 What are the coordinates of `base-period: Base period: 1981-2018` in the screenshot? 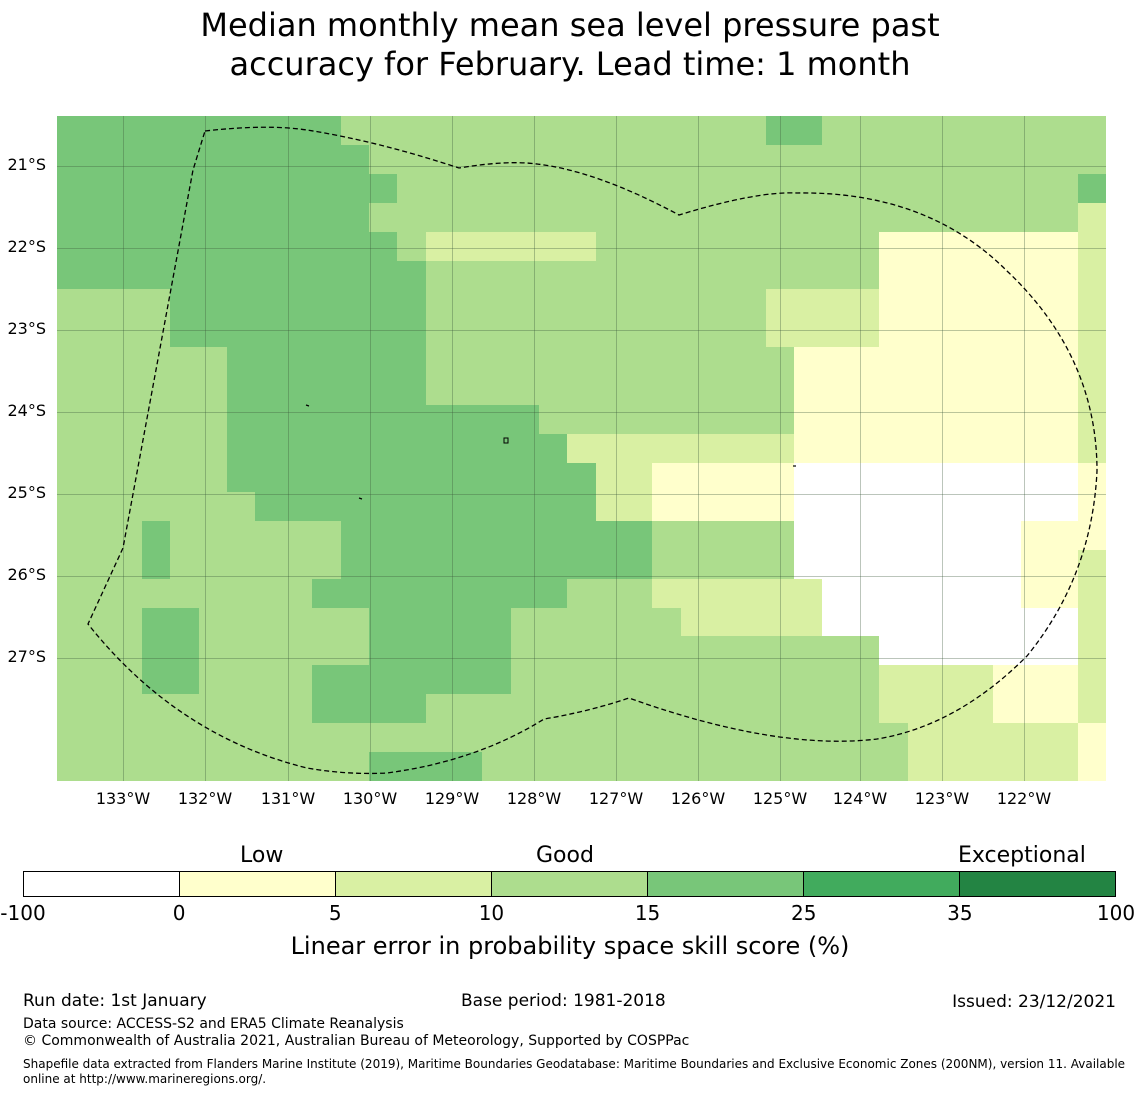 It's located at (563, 1001).